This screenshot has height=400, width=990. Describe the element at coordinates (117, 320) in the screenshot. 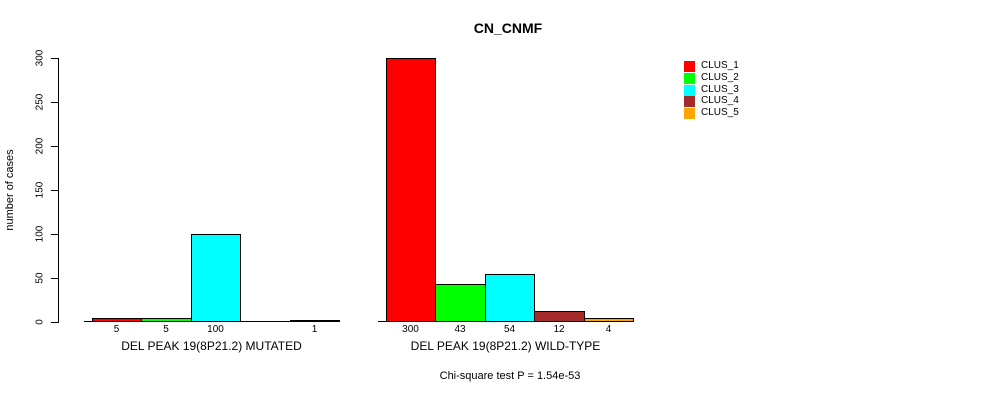

I see `bar-clus-1-g0` at that location.